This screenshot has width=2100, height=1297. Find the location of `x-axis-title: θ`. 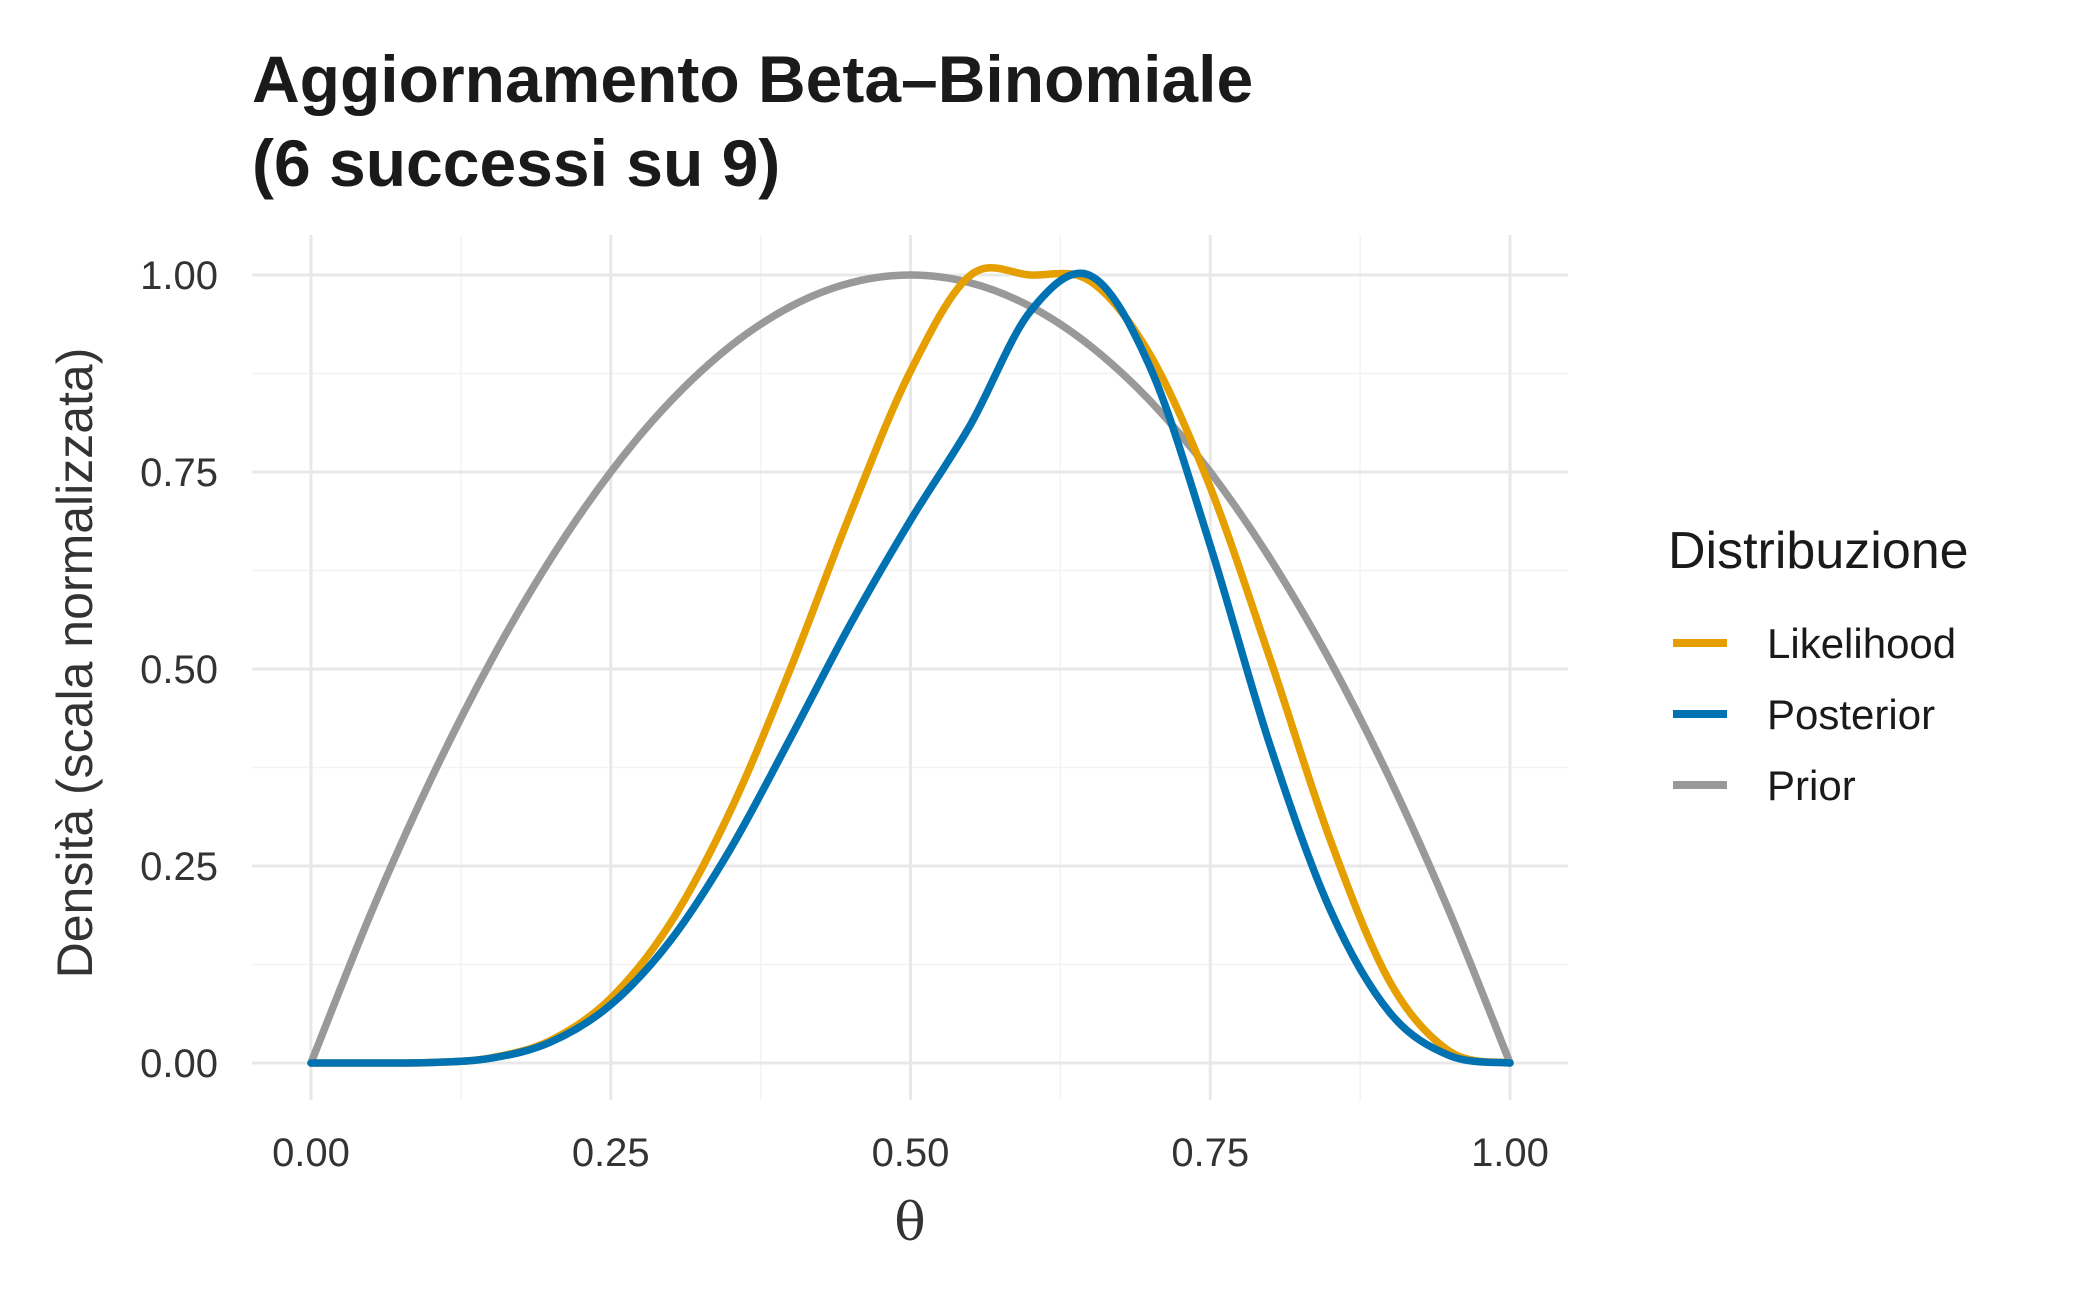

x-axis-title: θ is located at coordinates (909, 1223).